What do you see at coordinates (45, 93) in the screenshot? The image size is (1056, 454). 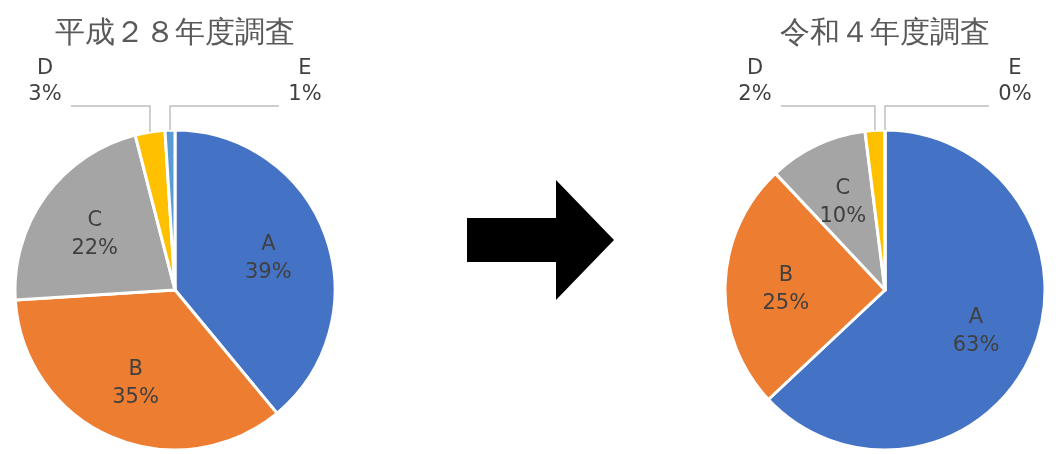 I see `data-label: 3%` at bounding box center [45, 93].